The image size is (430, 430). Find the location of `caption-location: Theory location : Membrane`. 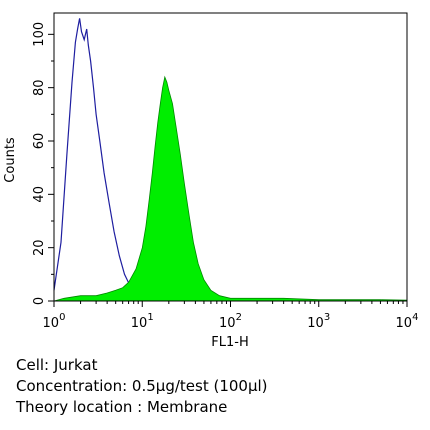

caption-location: Theory location : Membrane is located at coordinates (122, 407).